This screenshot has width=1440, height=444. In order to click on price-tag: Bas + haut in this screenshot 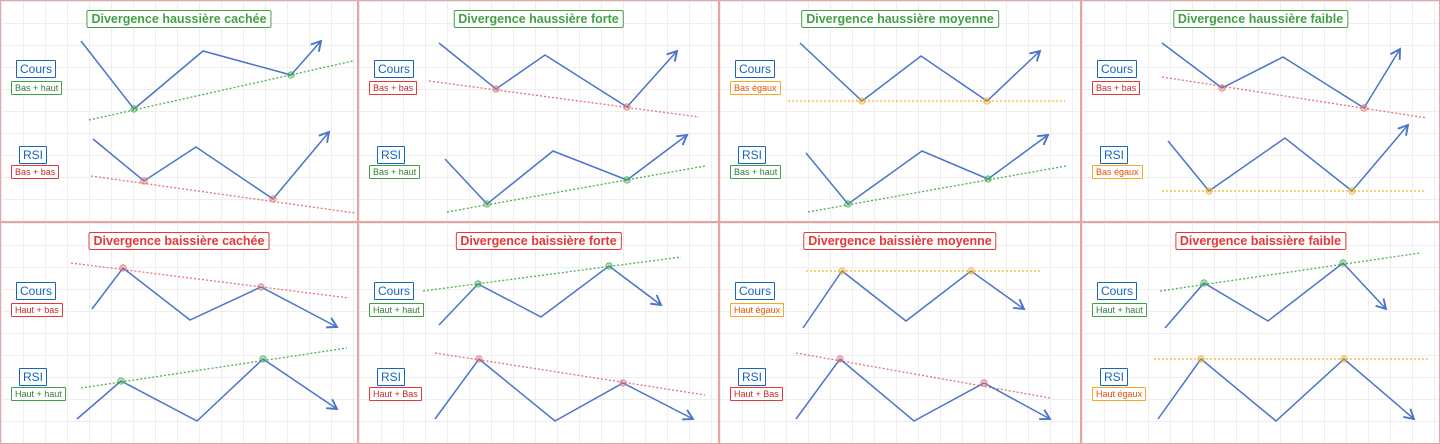, I will do `click(37, 88)`.